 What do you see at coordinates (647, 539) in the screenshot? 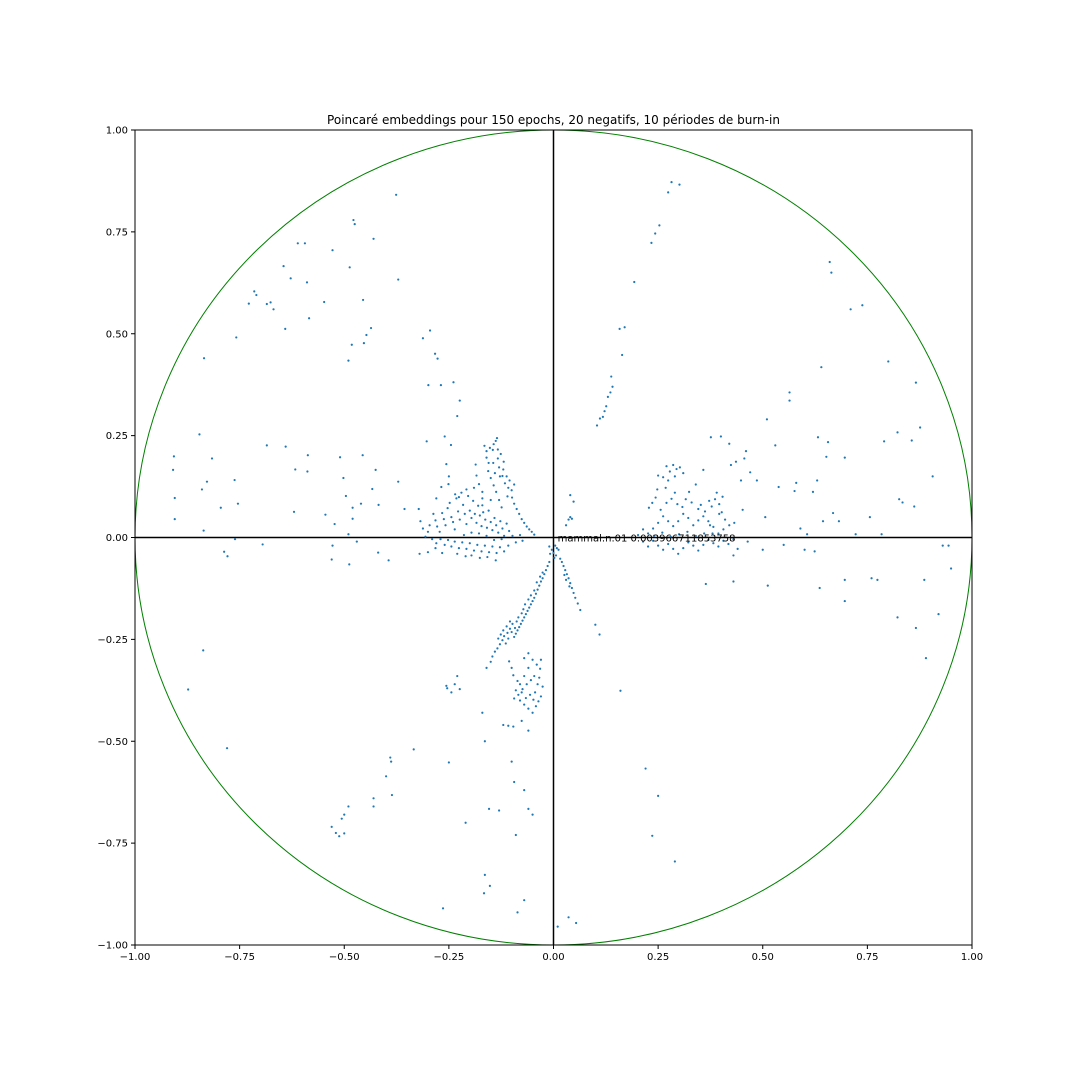
I see `mammal-annotation: mammal.n.01 0.003966711853758` at bounding box center [647, 539].